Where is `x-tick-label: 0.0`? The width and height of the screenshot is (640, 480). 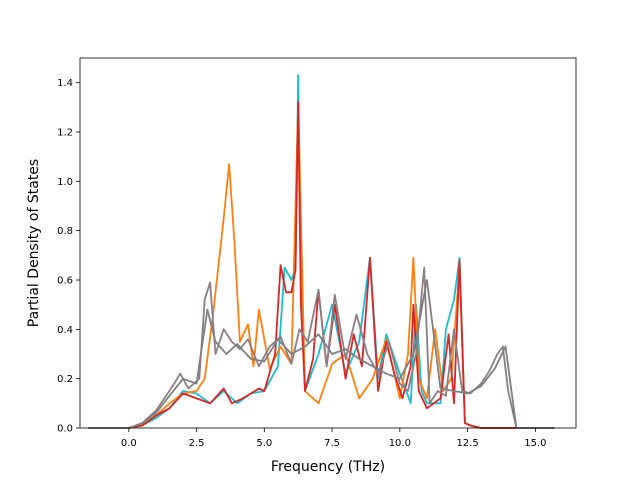
x-tick-label: 0.0 is located at coordinates (129, 443).